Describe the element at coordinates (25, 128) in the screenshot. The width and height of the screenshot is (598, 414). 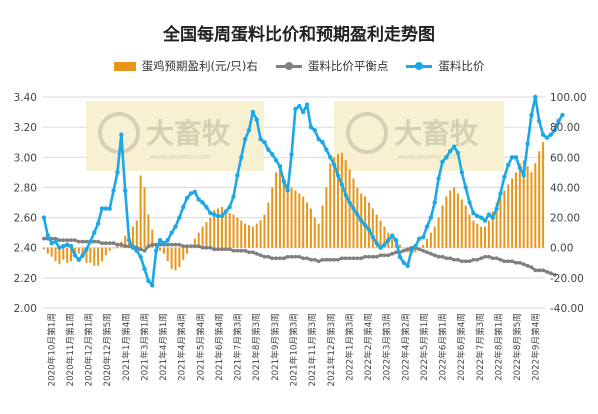
I see `left-axis-tick: 3.20` at that location.